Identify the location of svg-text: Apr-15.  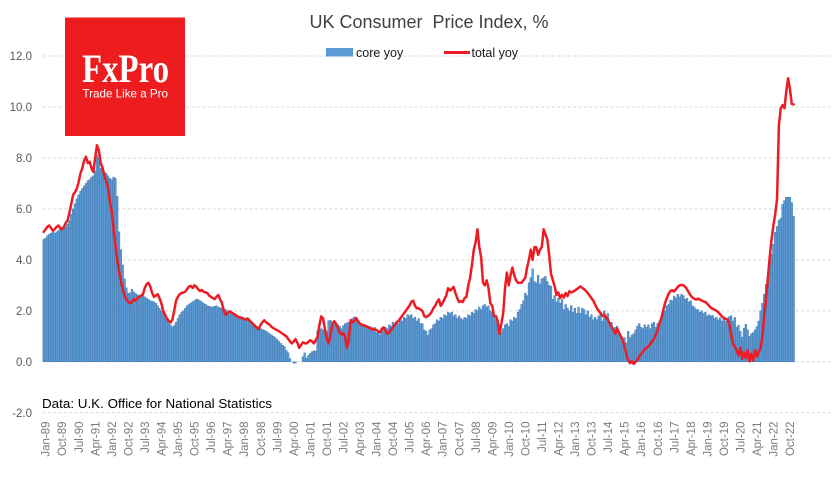
(626, 439).